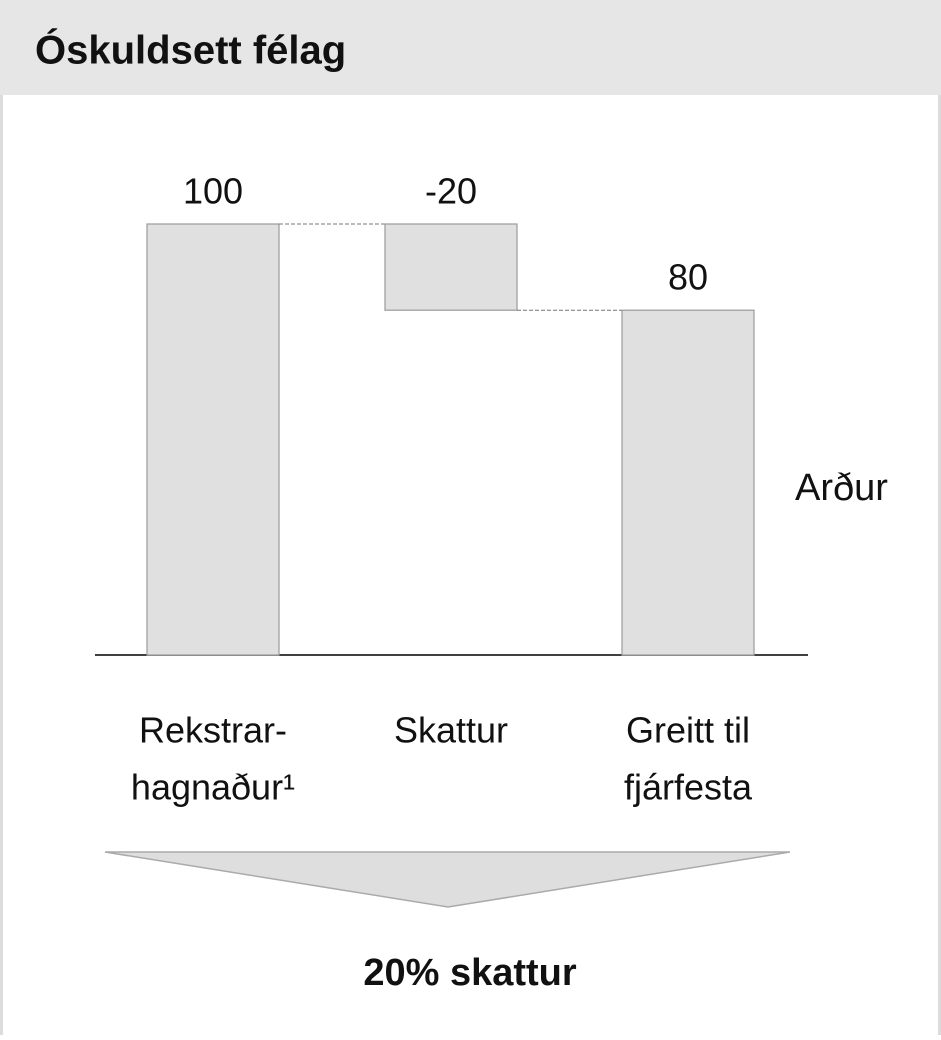 This screenshot has width=941, height=1040. What do you see at coordinates (190, 50) in the screenshot?
I see `chart-title: Óskuldsett félag` at bounding box center [190, 50].